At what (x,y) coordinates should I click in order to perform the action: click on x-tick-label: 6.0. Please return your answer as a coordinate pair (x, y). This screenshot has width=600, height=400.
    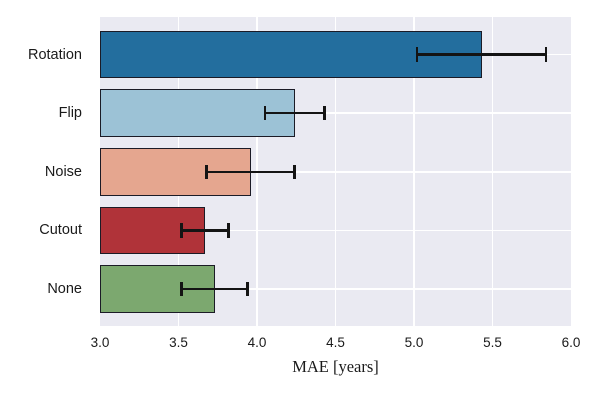
    Looking at the image, I should click on (571, 342).